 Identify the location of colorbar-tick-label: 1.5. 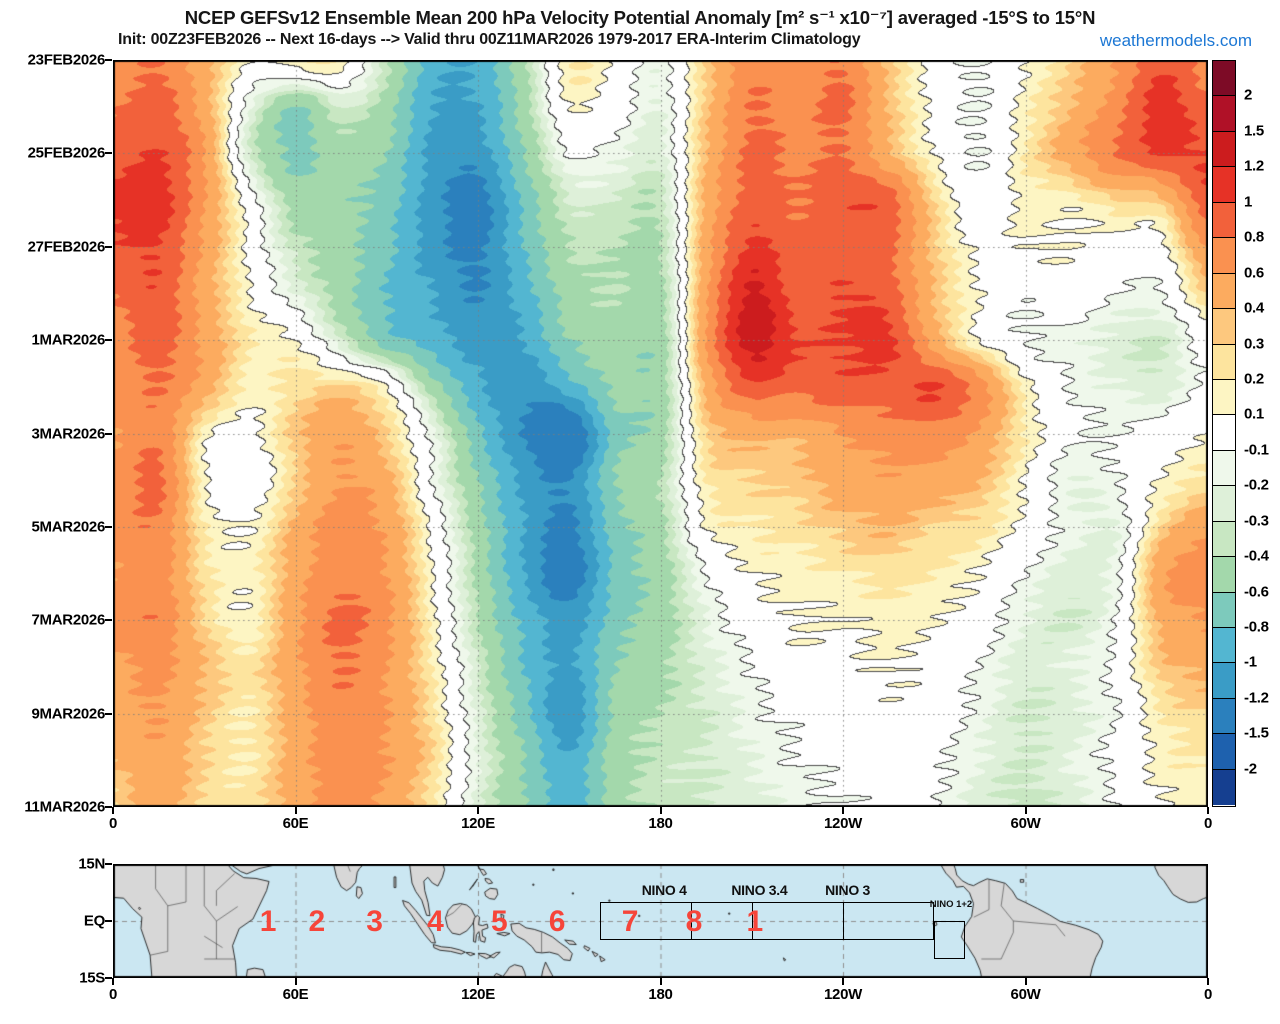
(1254, 131).